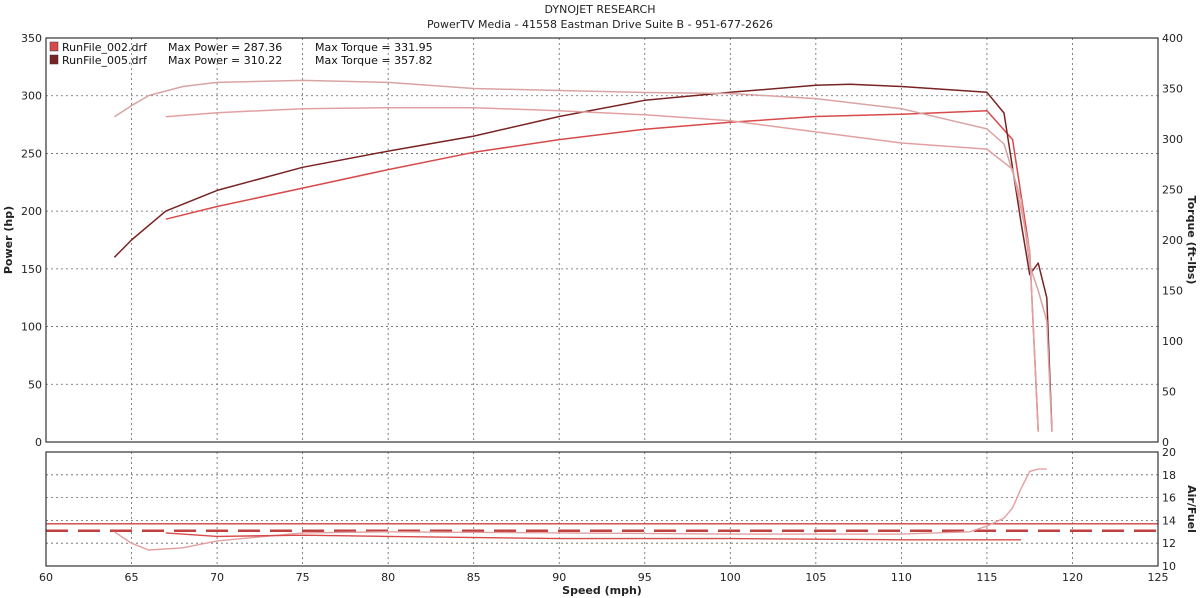  I want to click on torque-tick-label: 150, so click(1172, 291).